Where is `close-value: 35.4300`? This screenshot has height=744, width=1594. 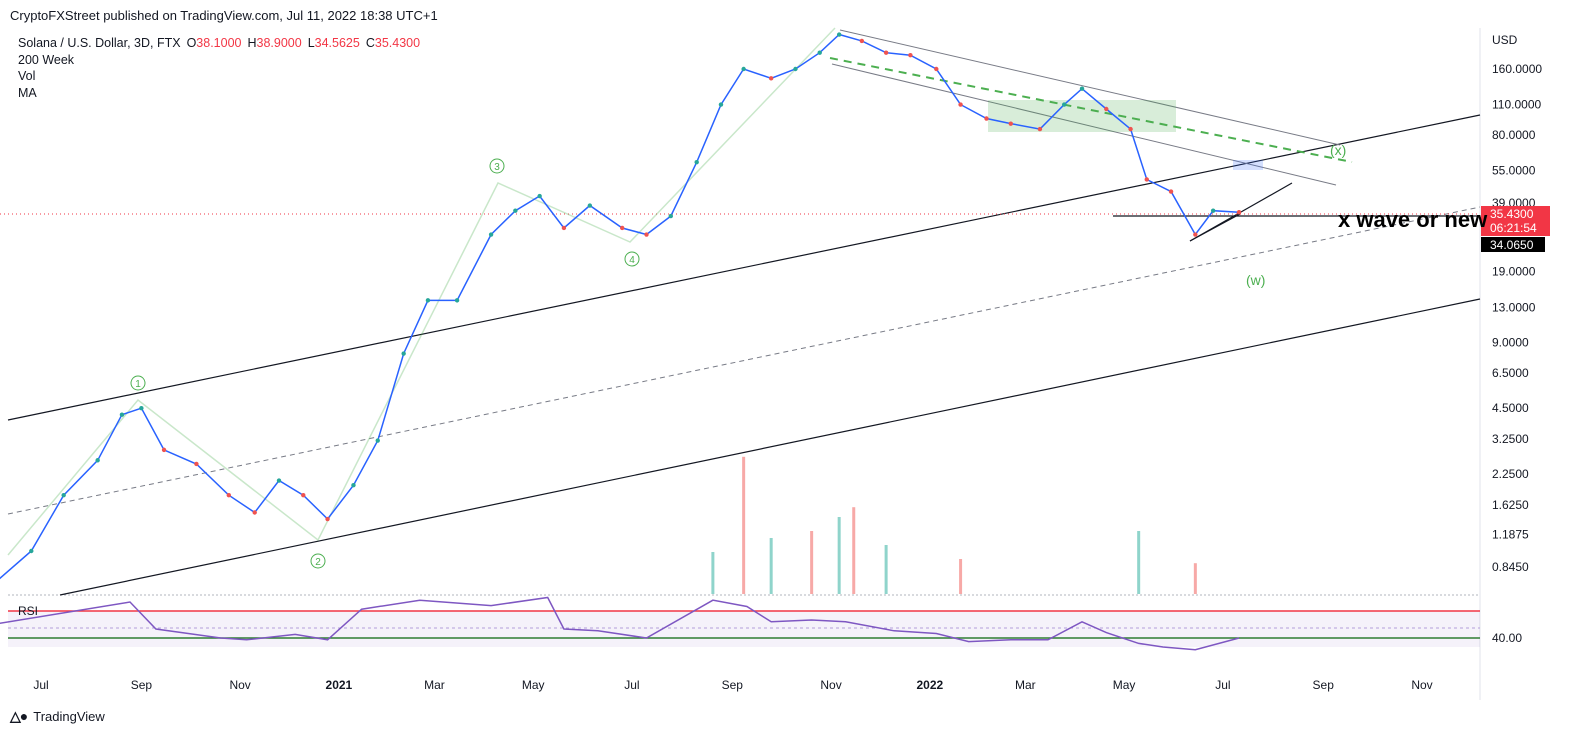 close-value: 35.4300 is located at coordinates (397, 43).